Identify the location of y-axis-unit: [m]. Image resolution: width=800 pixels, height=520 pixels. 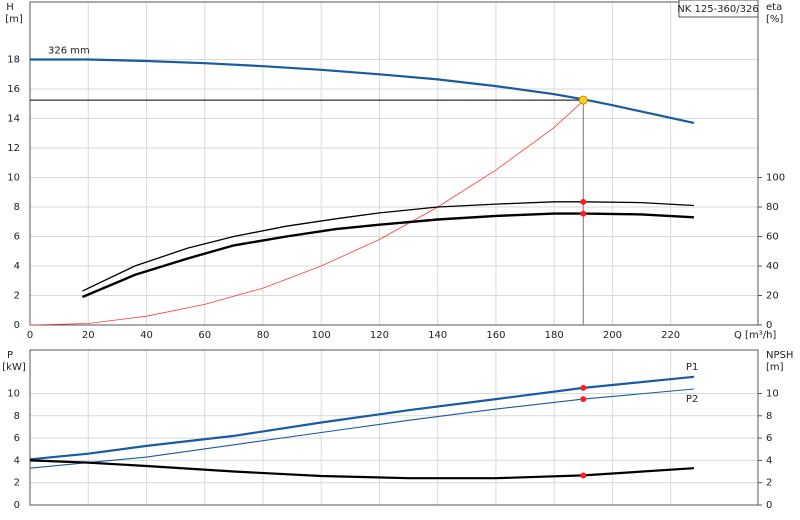
(14, 19).